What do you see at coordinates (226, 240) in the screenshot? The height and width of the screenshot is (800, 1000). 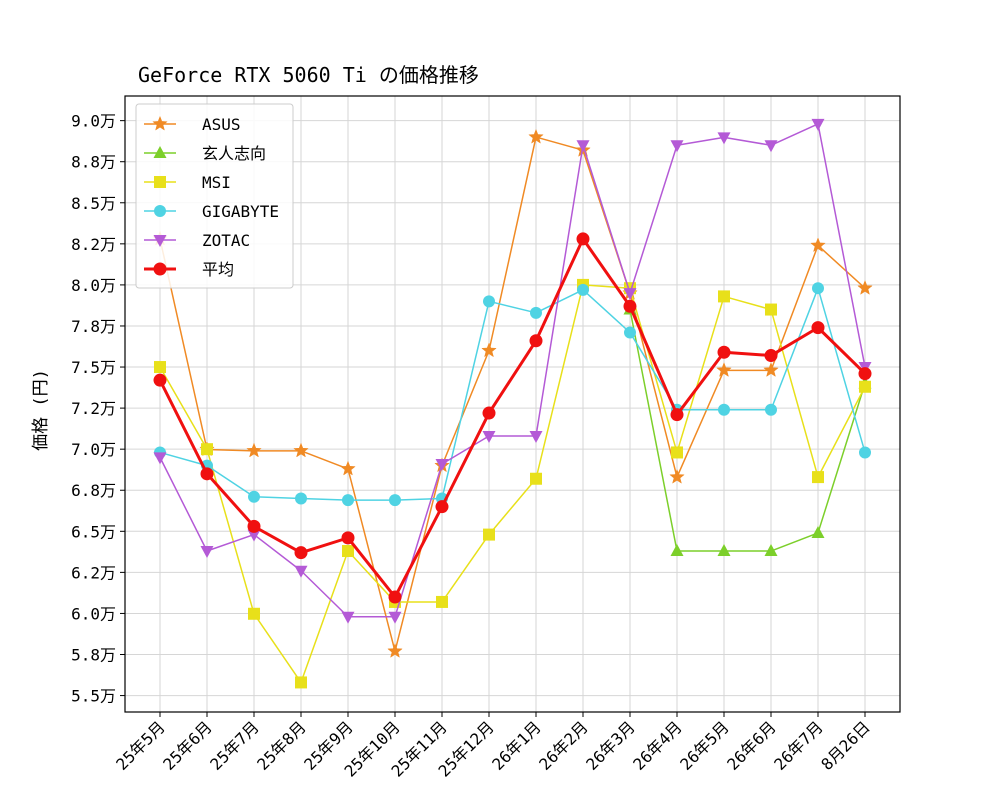 I see `legend-label: ZOTAC` at bounding box center [226, 240].